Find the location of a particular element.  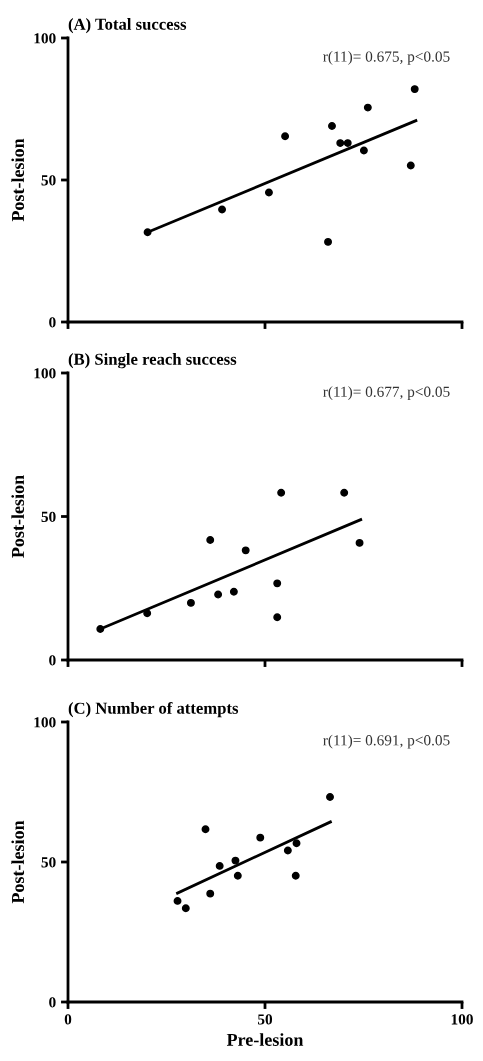

x-tick-label: 50 is located at coordinates (265, 1019).